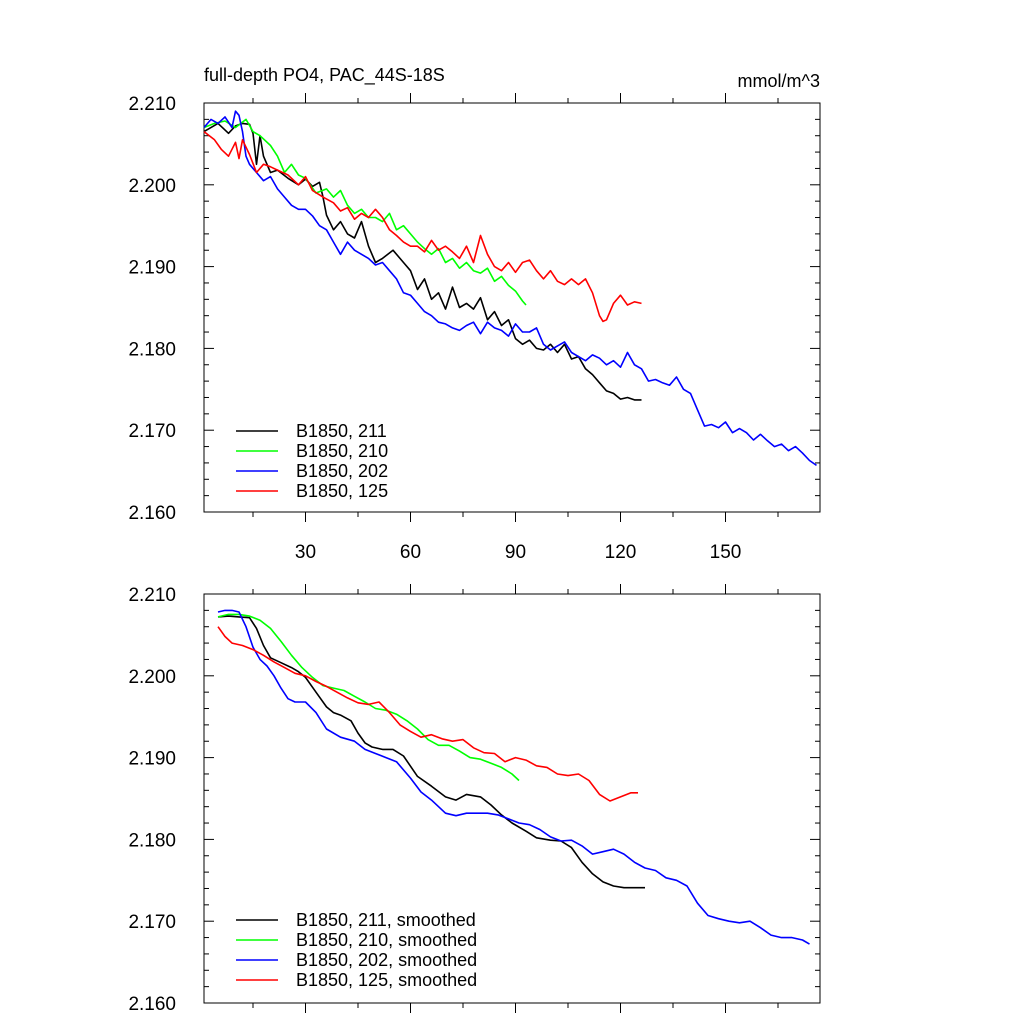  I want to click on x-tick-label: 150, so click(726, 552).